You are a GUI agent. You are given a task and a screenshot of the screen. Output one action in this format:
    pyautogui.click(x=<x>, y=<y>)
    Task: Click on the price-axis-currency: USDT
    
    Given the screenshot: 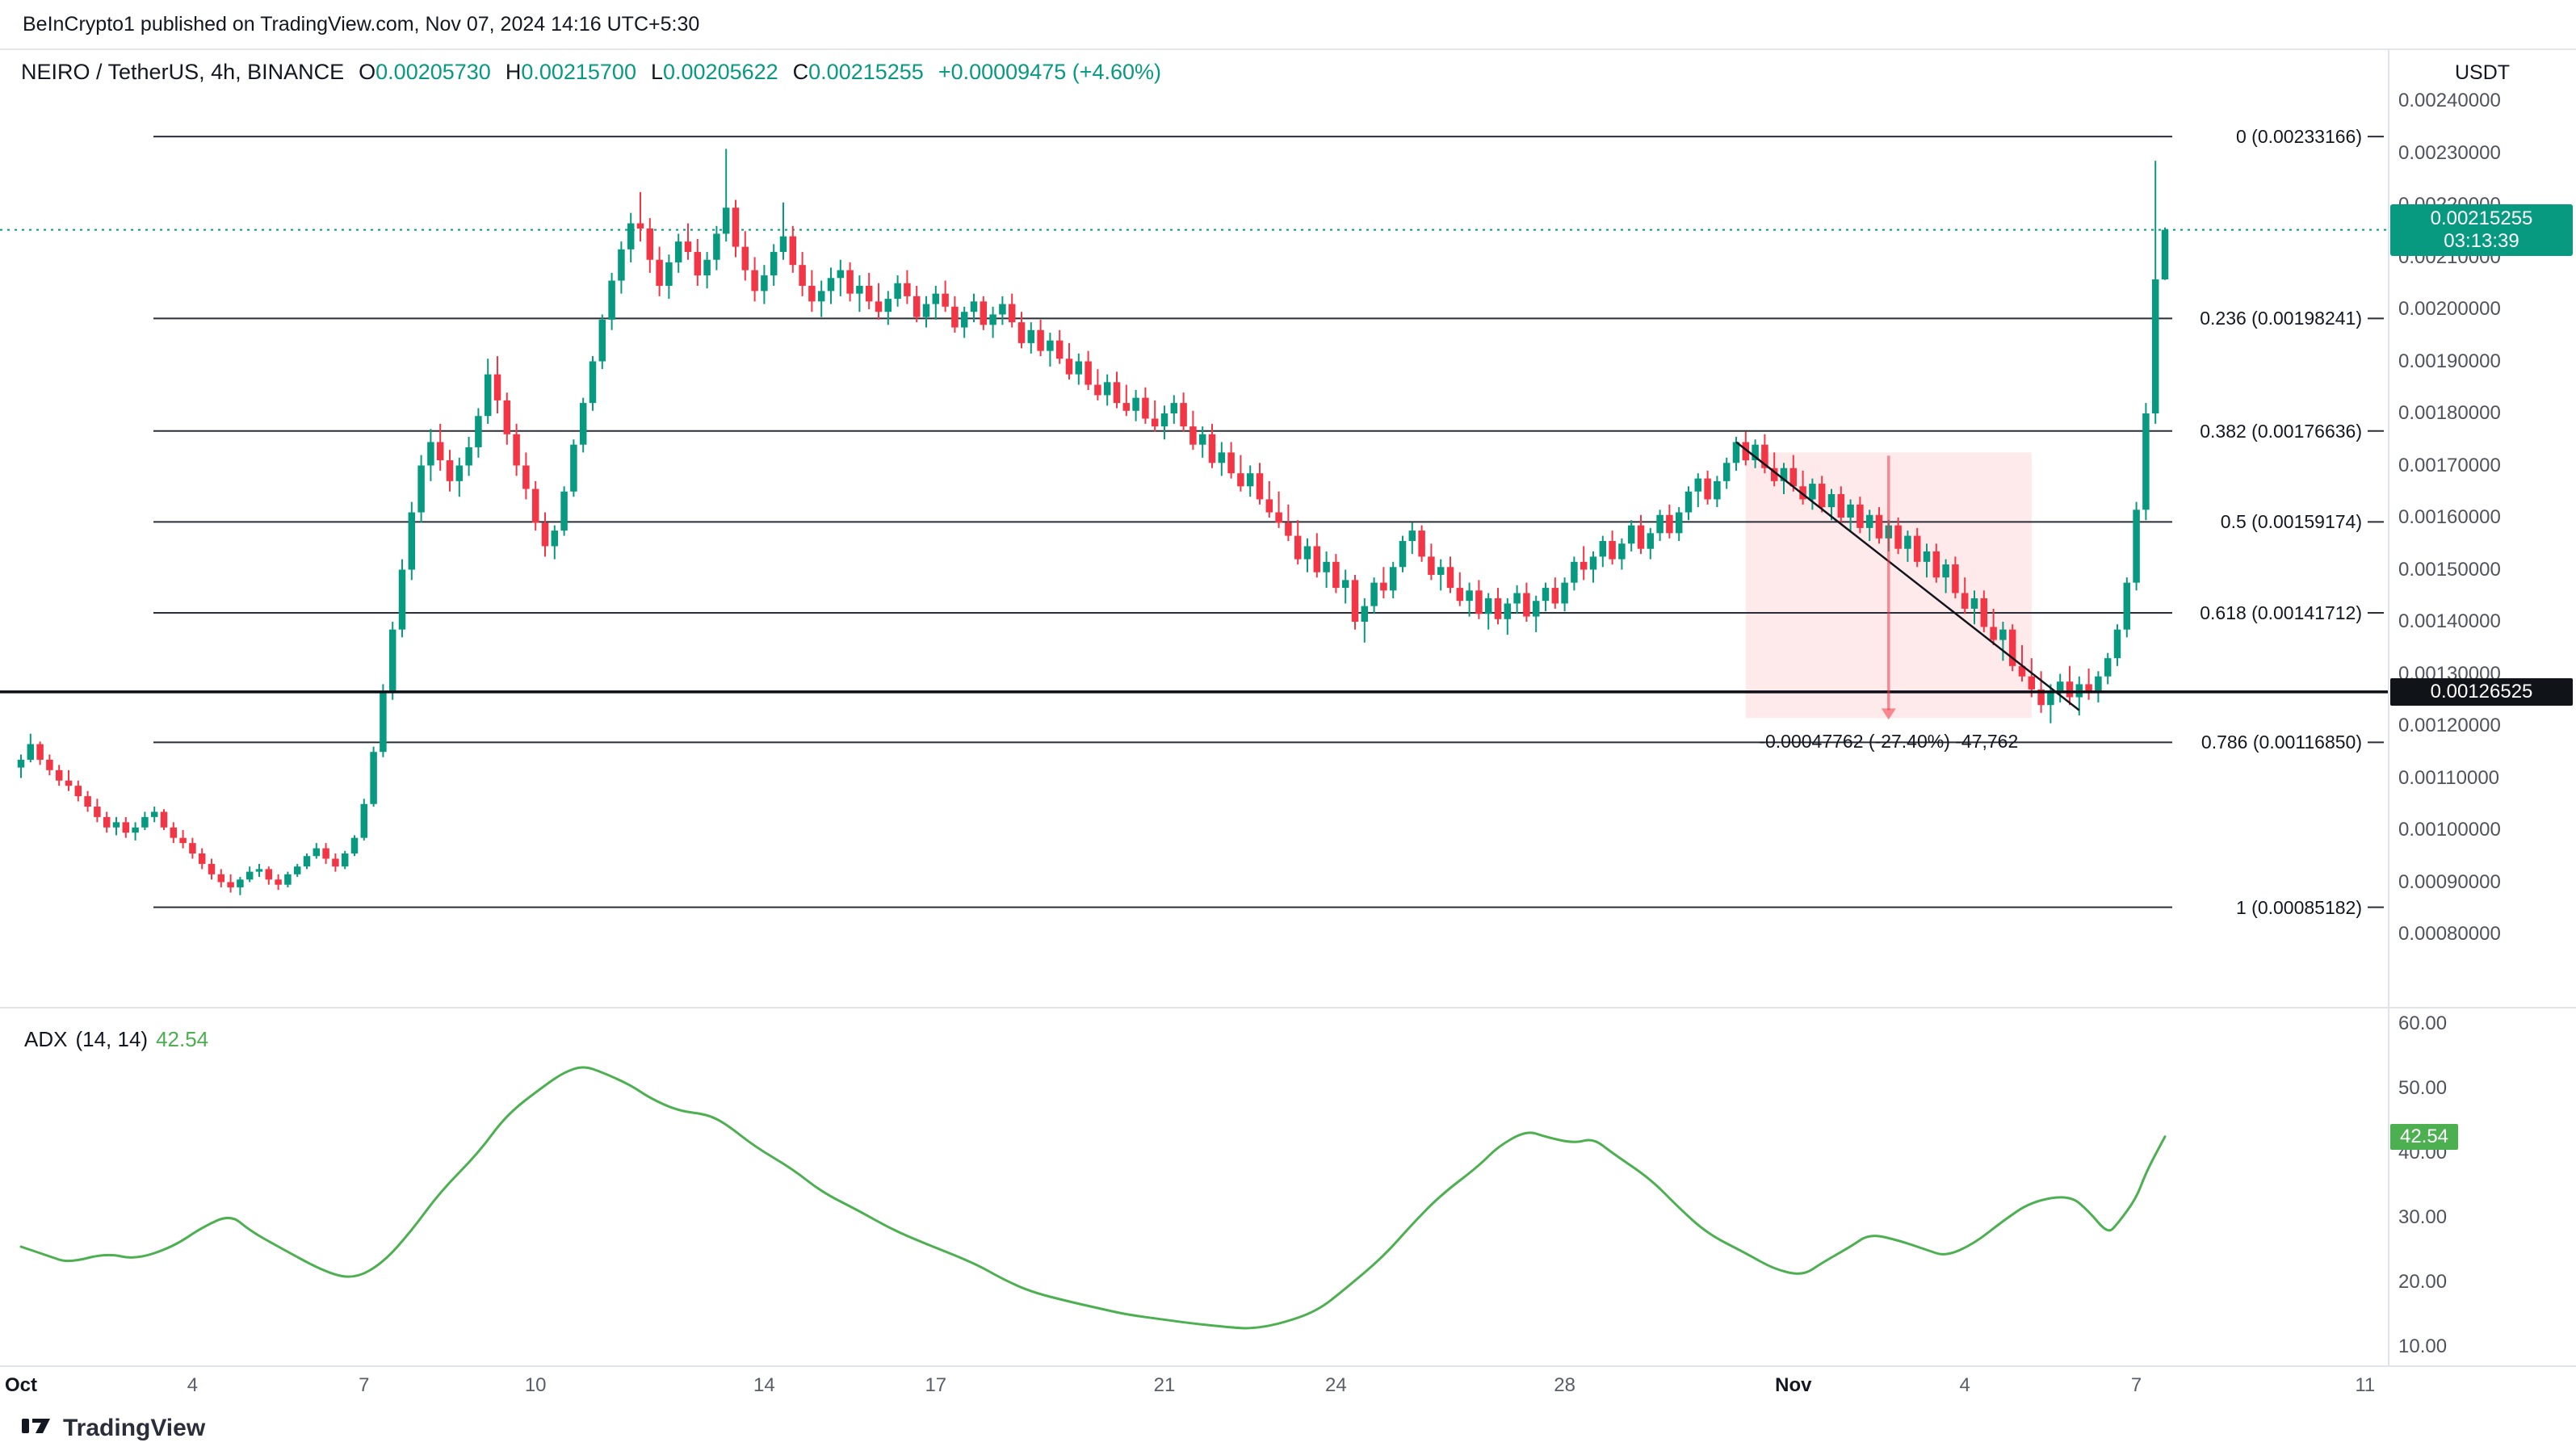 What is the action you would take?
    pyautogui.click(x=2482, y=72)
    